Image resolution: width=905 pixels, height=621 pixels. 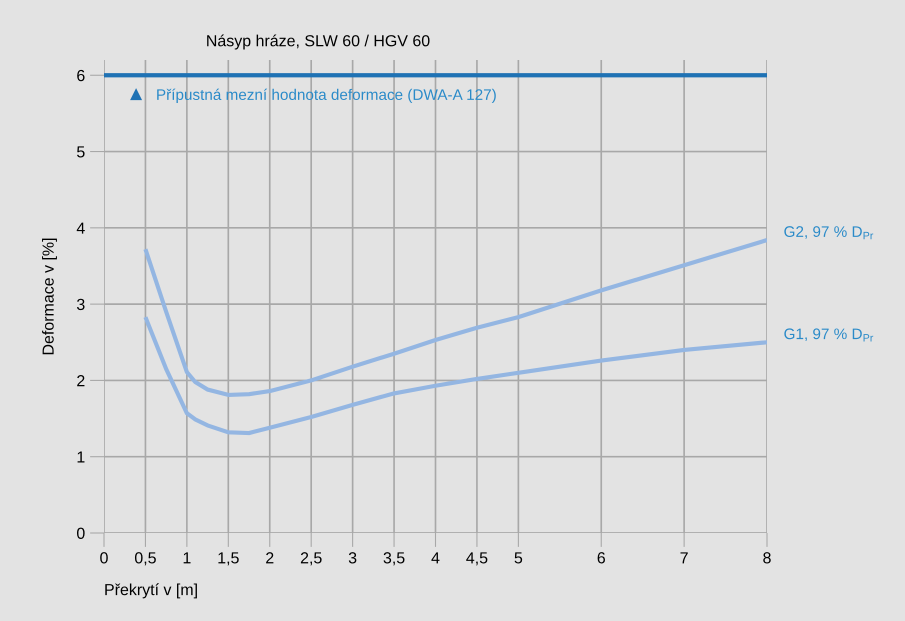 What do you see at coordinates (270, 558) in the screenshot?
I see `x-tick-label: 2` at bounding box center [270, 558].